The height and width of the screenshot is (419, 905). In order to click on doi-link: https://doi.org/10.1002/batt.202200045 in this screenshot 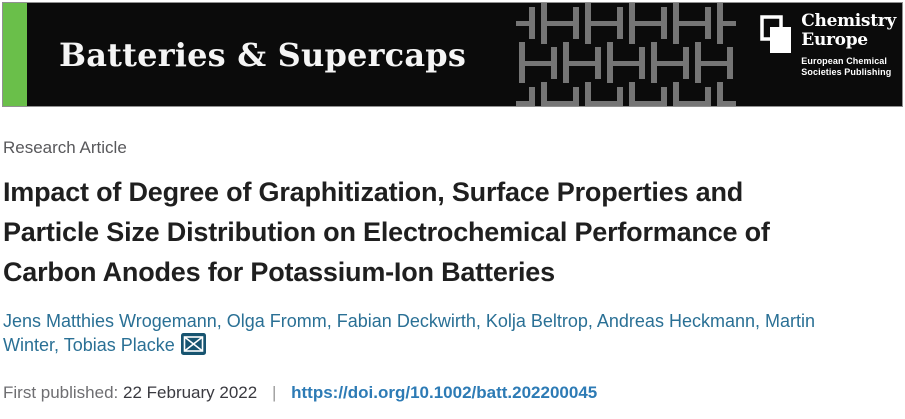, I will do `click(444, 392)`.